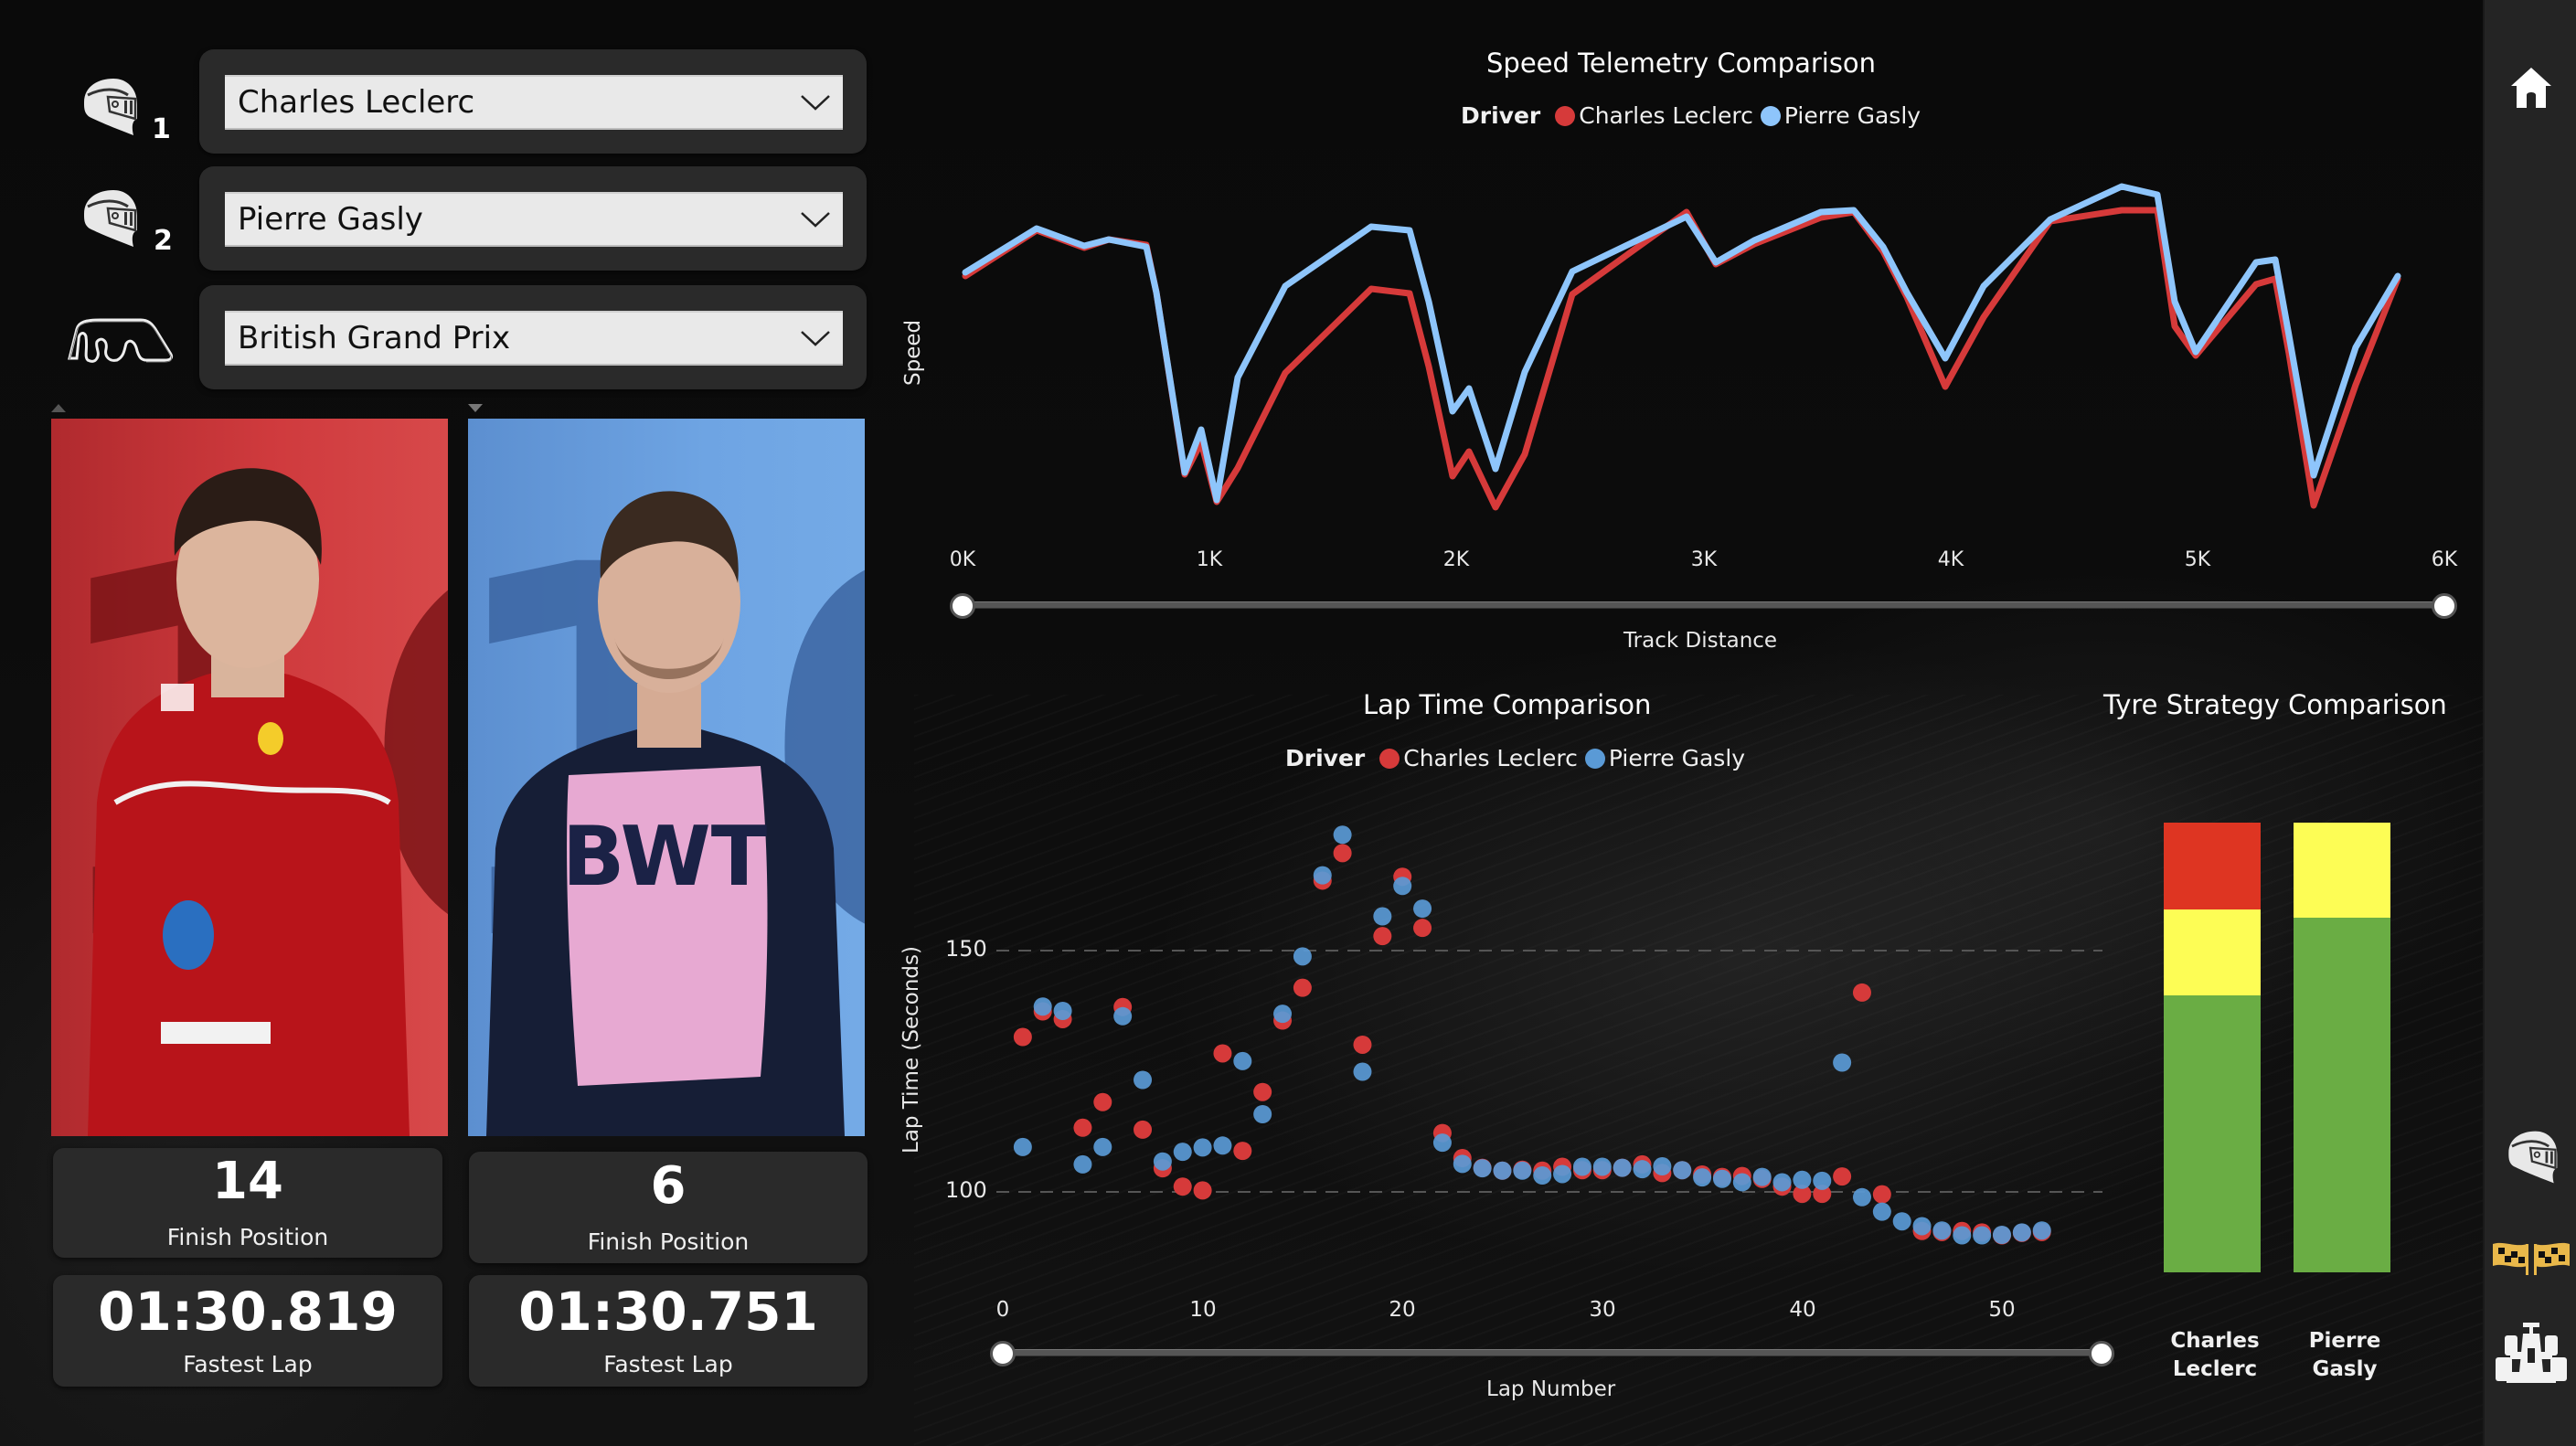  What do you see at coordinates (1456, 559) in the screenshot?
I see `speed-x-tick: 2K` at bounding box center [1456, 559].